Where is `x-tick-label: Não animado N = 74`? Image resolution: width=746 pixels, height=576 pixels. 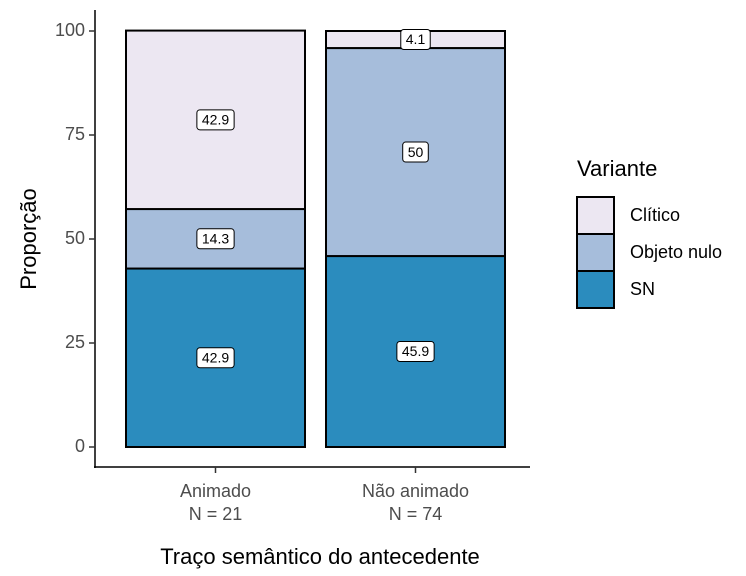
x-tick-label: Não animado N = 74 is located at coordinates (415, 502).